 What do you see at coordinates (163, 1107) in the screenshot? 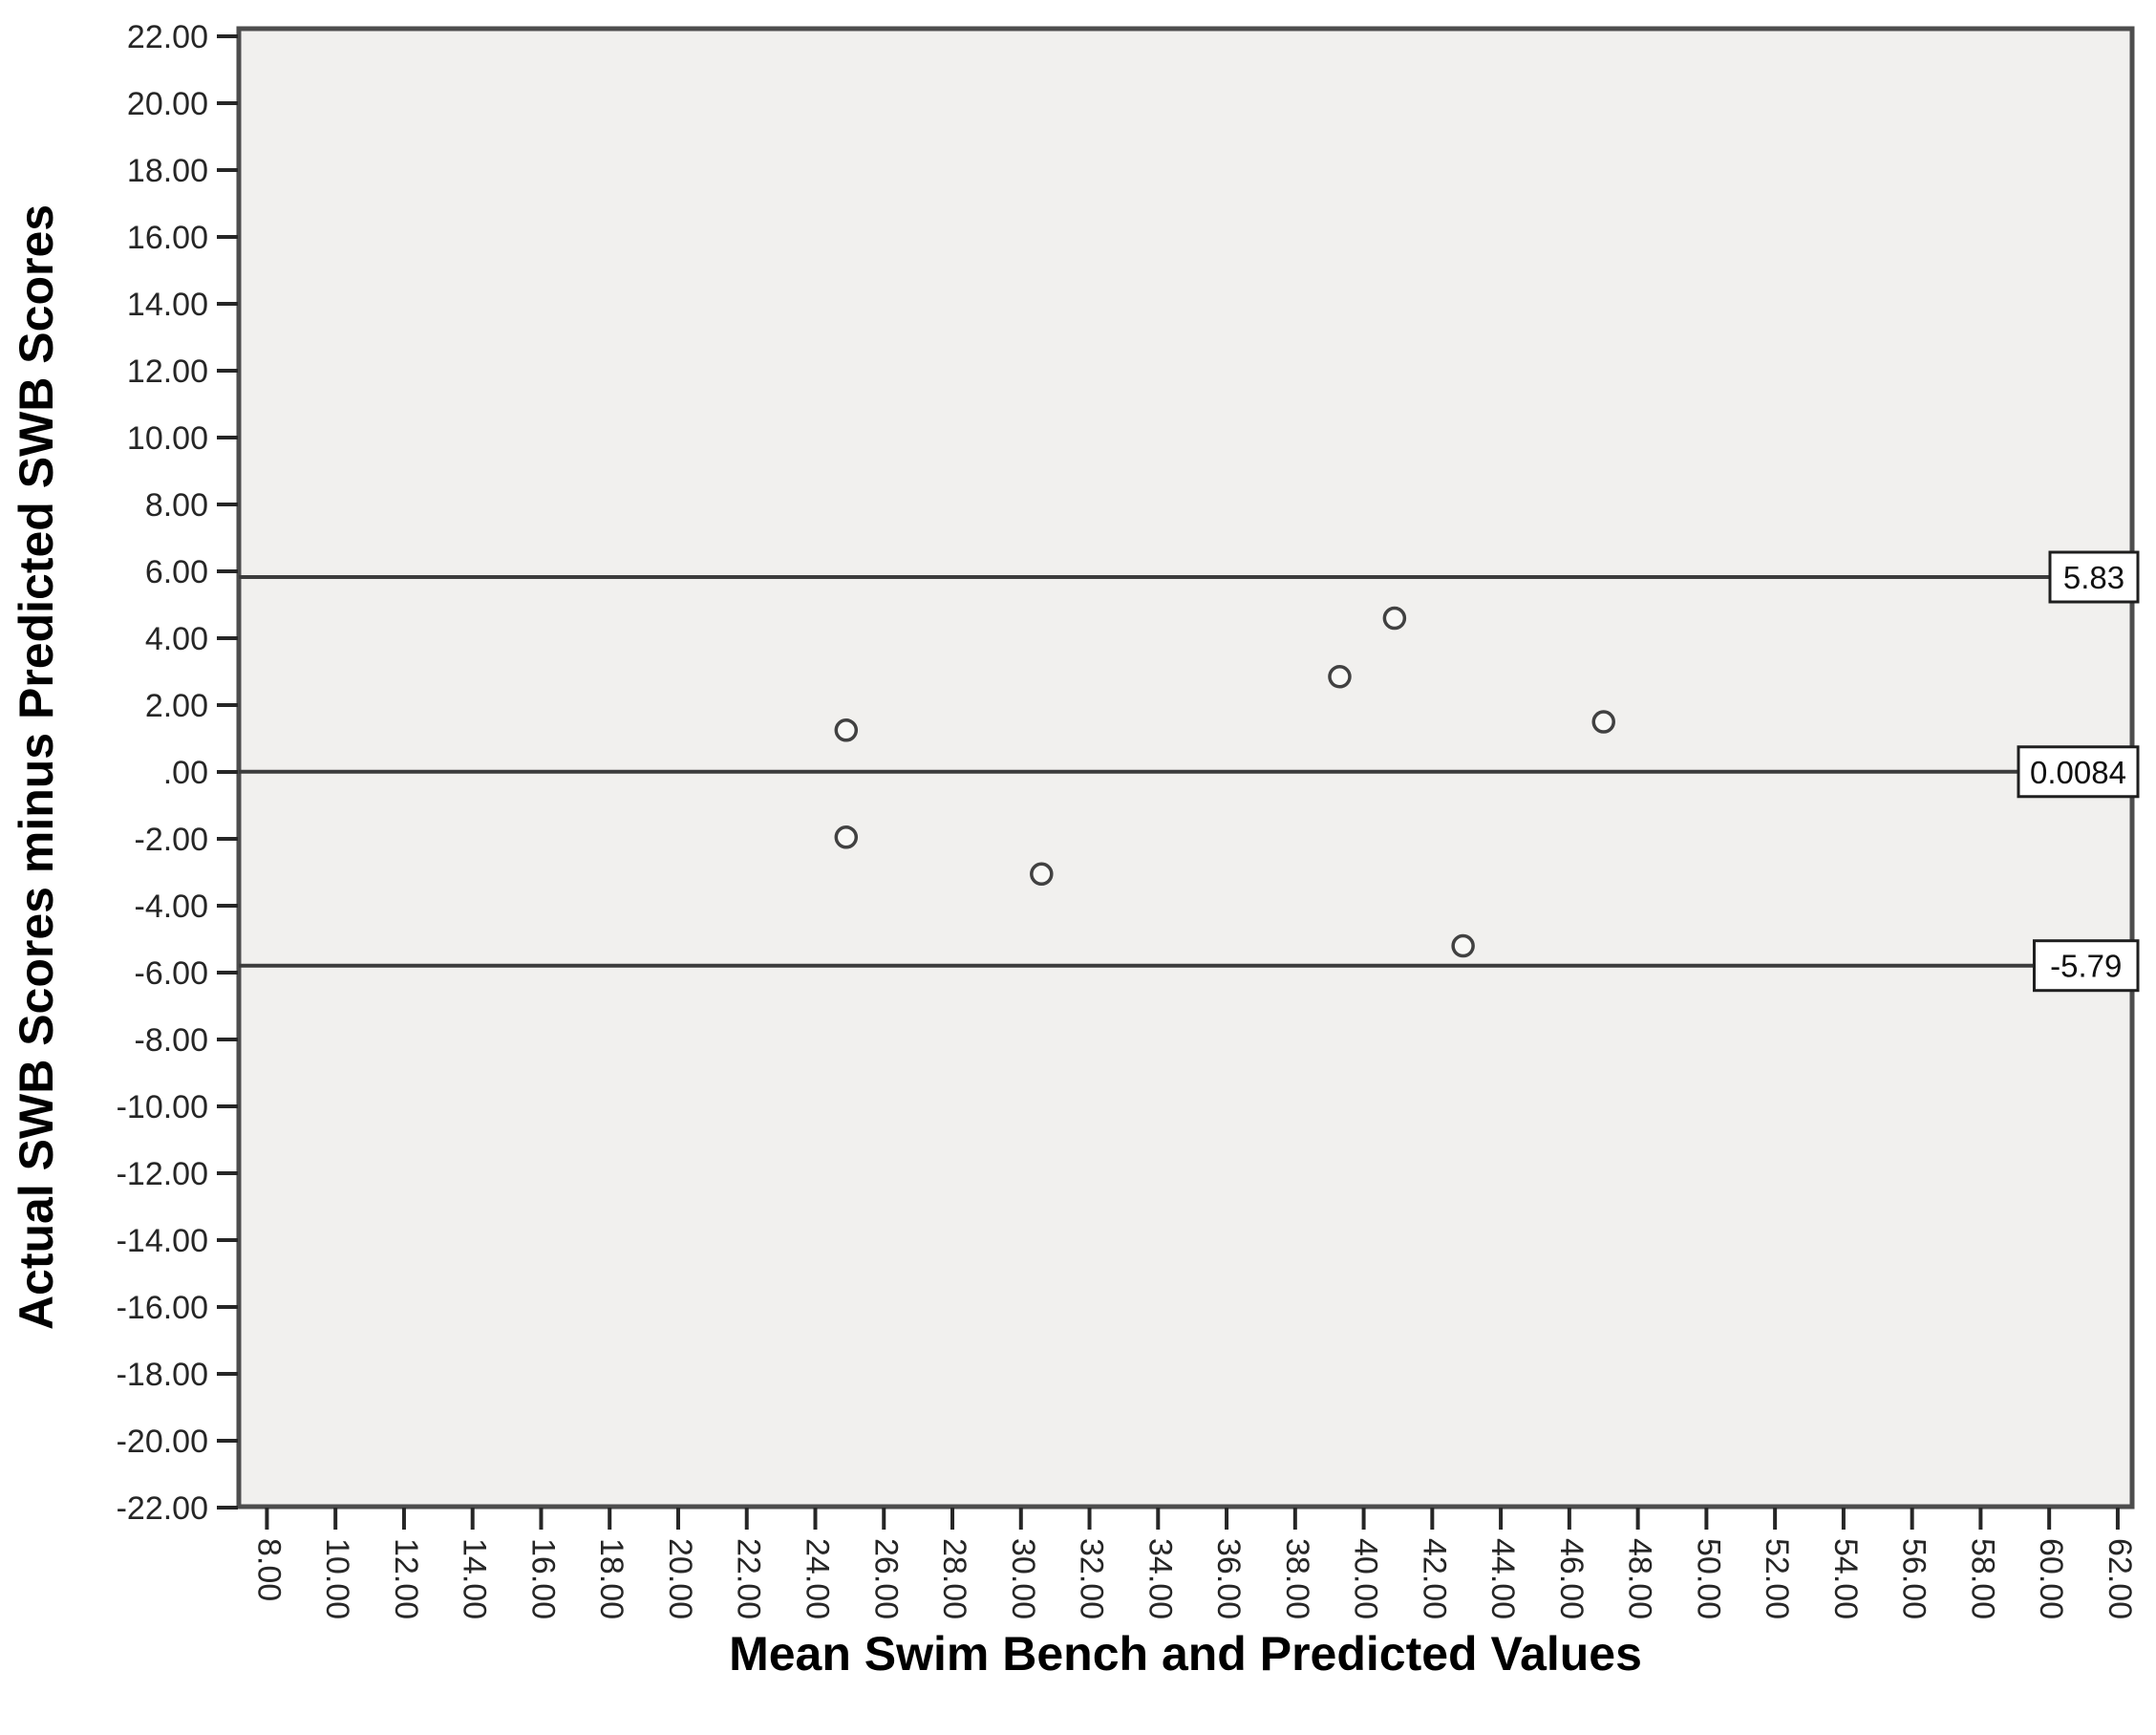
I see `y-tick-label: -10.00` at bounding box center [163, 1107].